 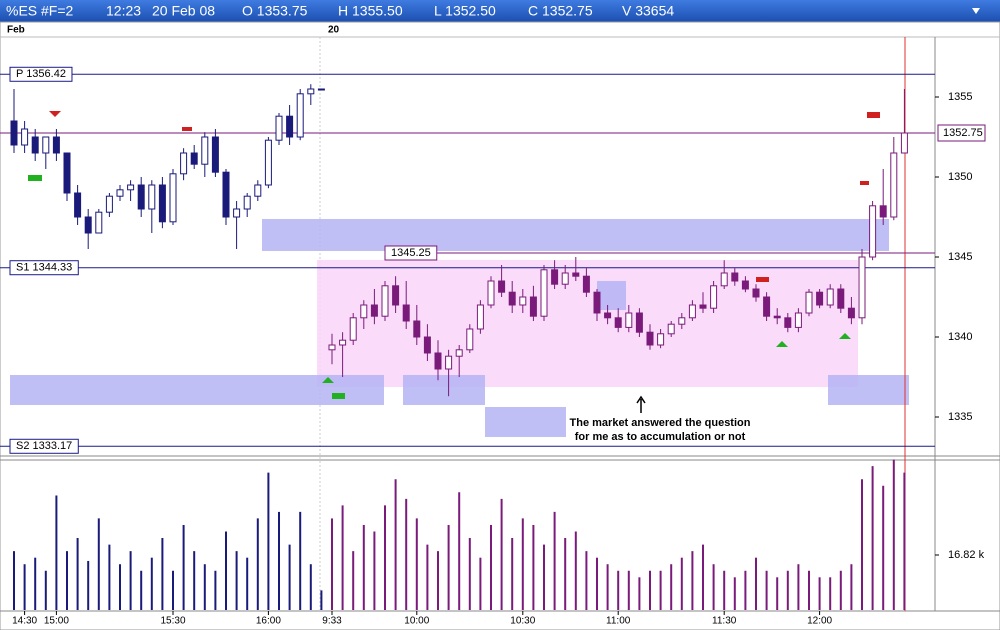 What do you see at coordinates (16, 30) in the screenshot?
I see `date-label: Feb` at bounding box center [16, 30].